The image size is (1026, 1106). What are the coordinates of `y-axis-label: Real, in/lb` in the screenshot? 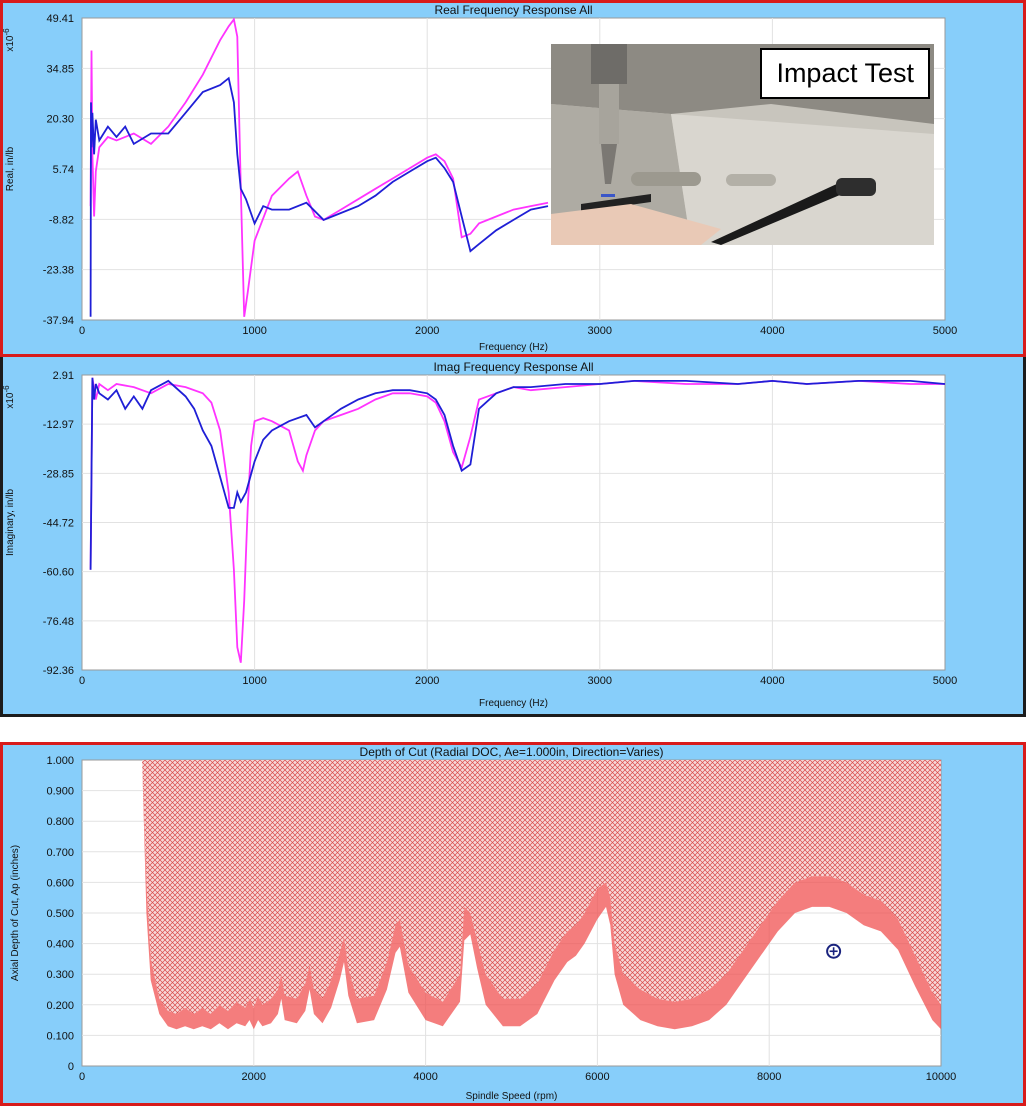 It's located at (10, 168).